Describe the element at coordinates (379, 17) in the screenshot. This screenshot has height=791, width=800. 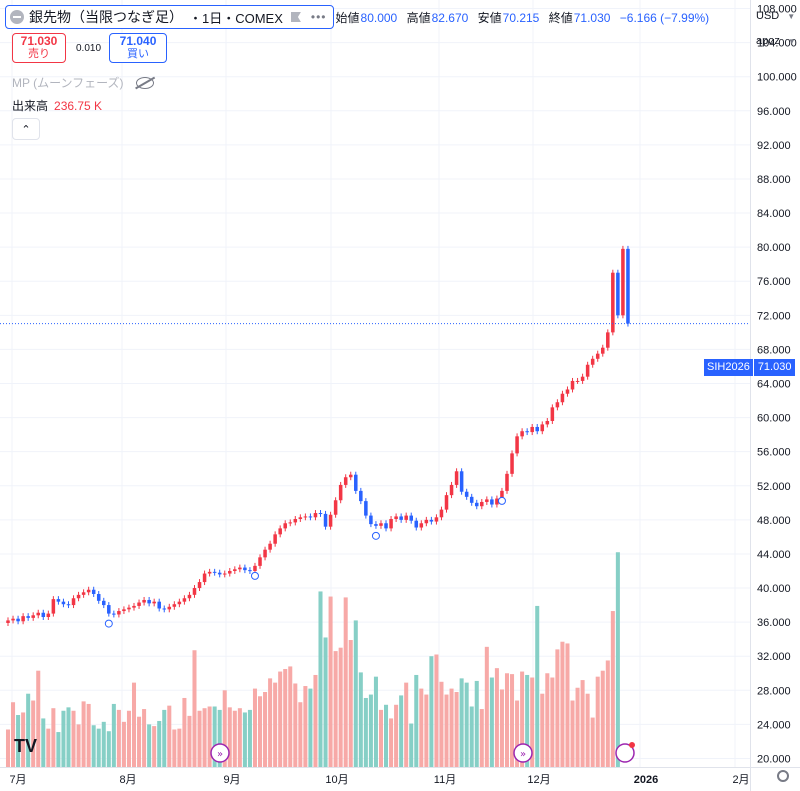
I see `open-value: 80.000` at that location.